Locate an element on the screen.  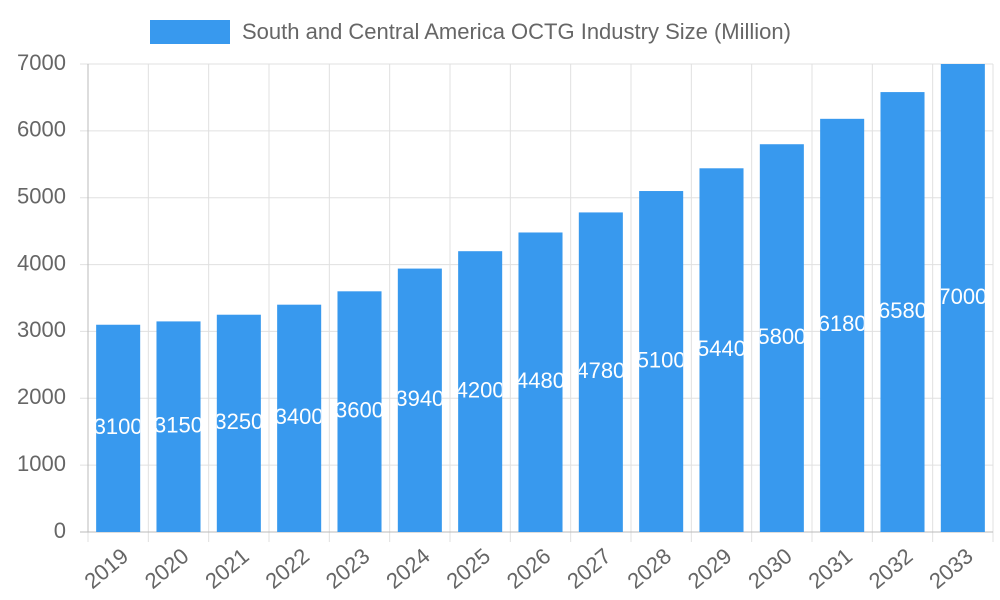
value-label: 4780 is located at coordinates (600, 370).